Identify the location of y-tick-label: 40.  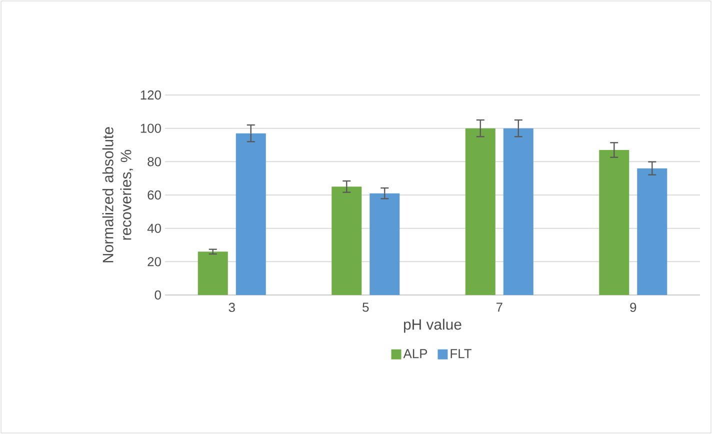
(154, 228).